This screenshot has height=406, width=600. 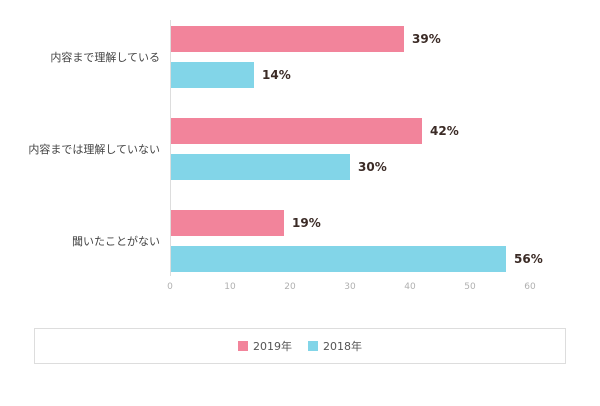 I want to click on x-tick-label: 40, so click(x=410, y=287).